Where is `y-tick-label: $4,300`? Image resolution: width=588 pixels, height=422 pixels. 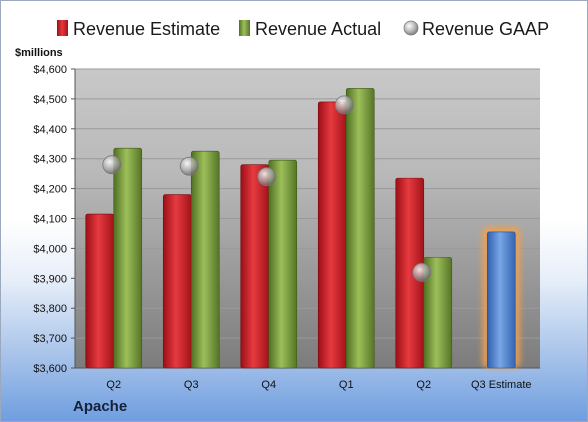
y-tick-label: $4,300 is located at coordinates (50, 160).